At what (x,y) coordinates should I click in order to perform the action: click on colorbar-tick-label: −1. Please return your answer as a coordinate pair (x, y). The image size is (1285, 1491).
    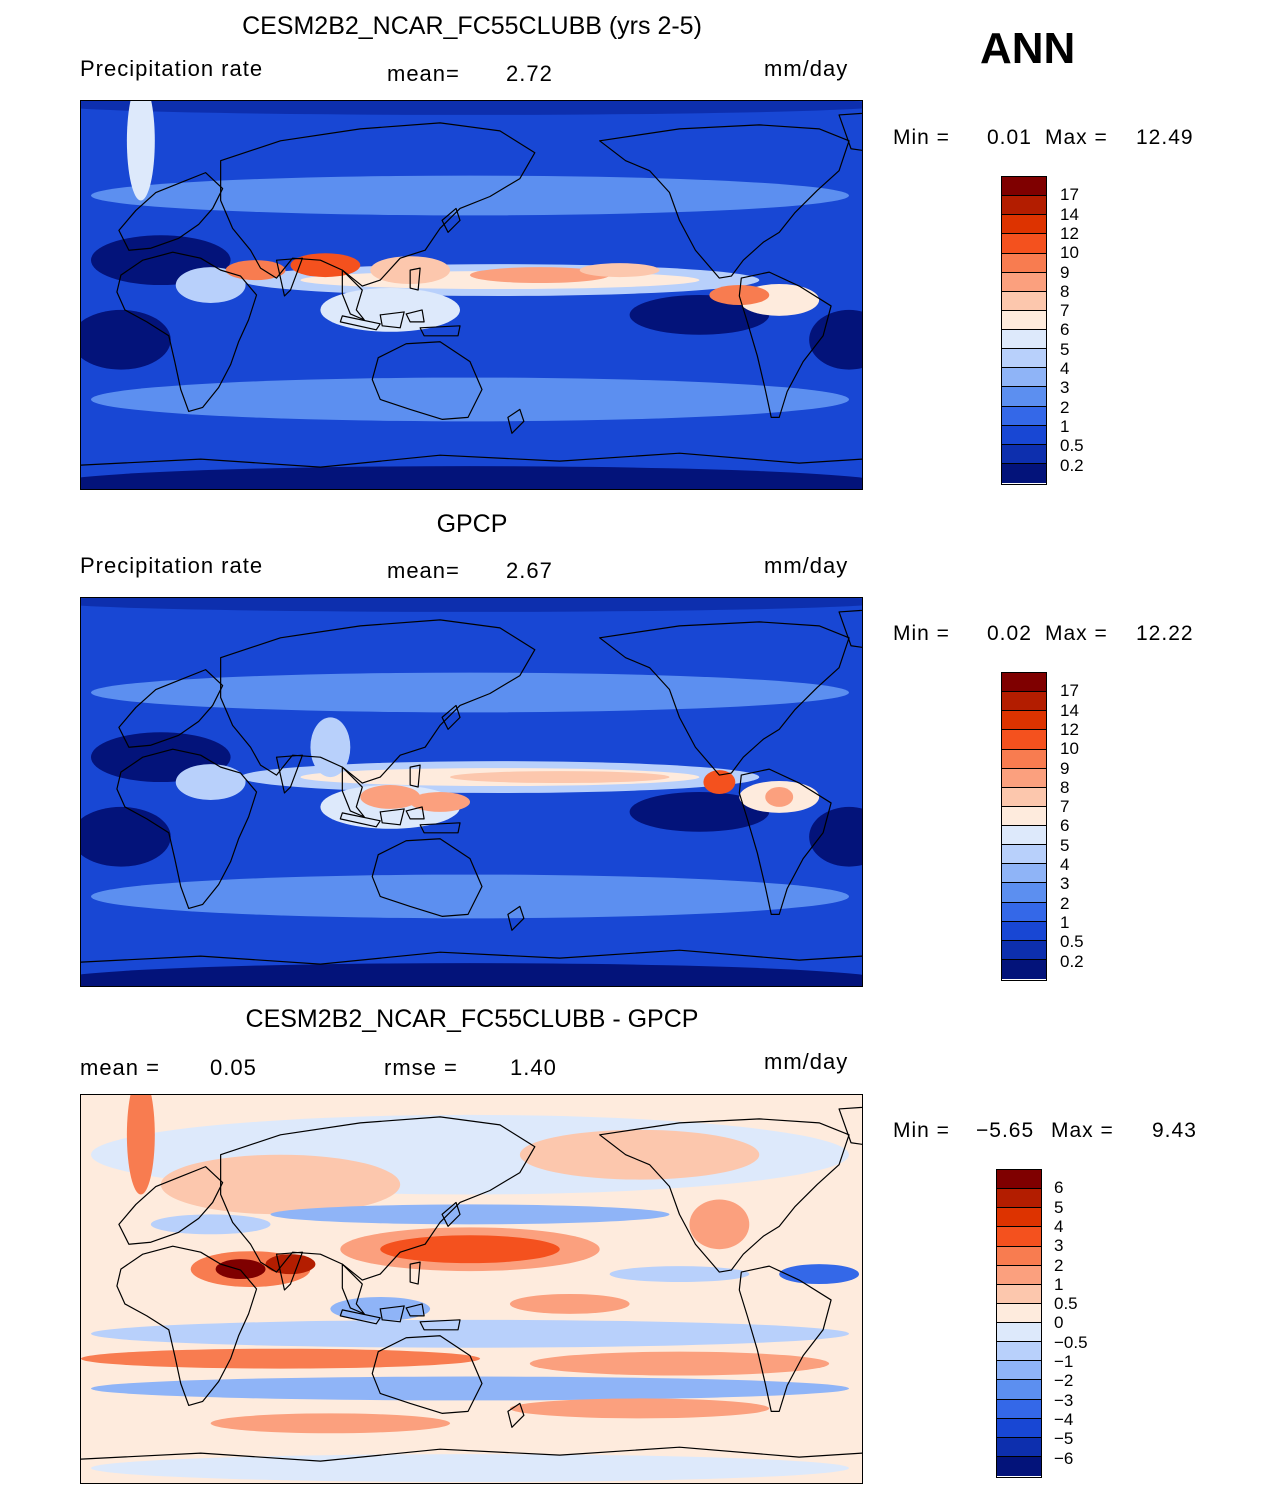
    Looking at the image, I should click on (1064, 1362).